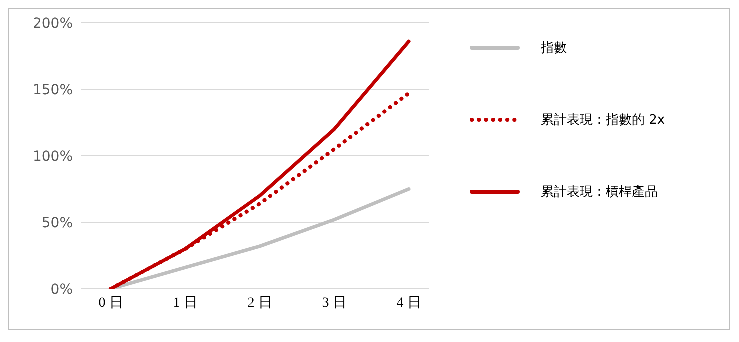 This screenshot has height=342, width=739. Describe the element at coordinates (260, 303) in the screenshot. I see `x-tick-label: 2 日` at that location.